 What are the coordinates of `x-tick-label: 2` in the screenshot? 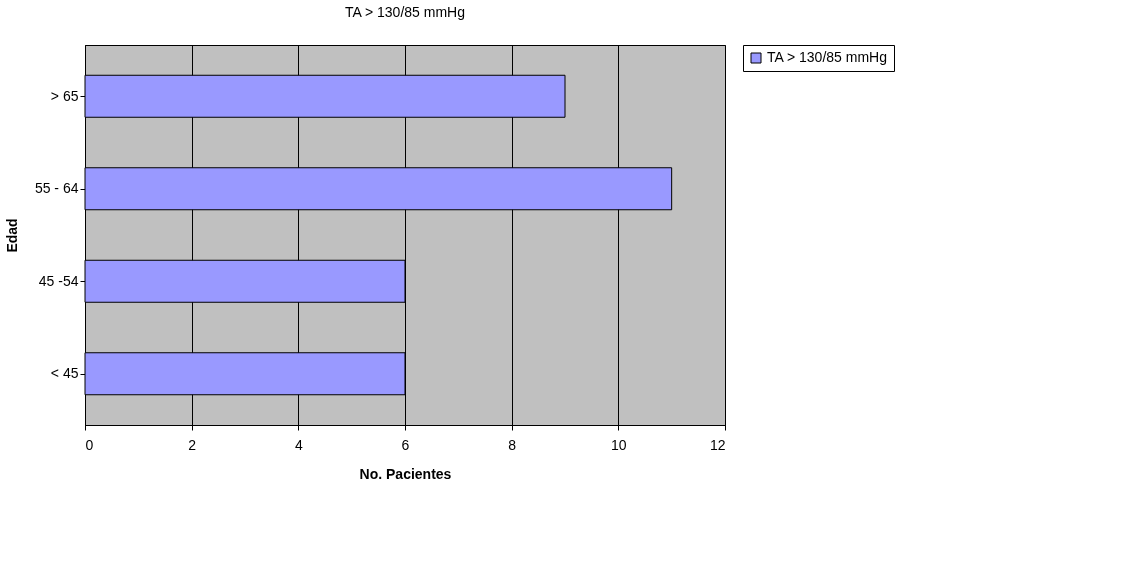 It's located at (192, 444).